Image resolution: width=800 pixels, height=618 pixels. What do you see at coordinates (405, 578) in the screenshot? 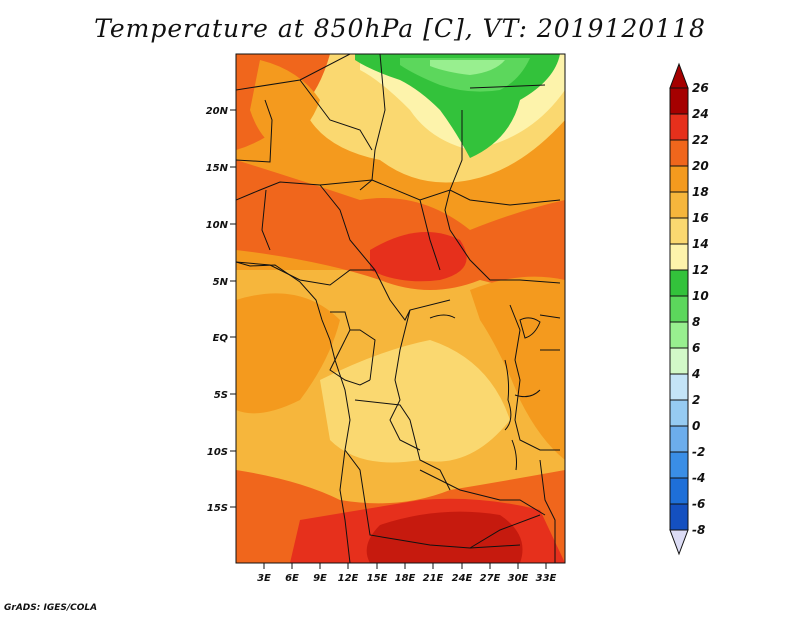
I see `lon-label: 18E` at bounding box center [405, 578].